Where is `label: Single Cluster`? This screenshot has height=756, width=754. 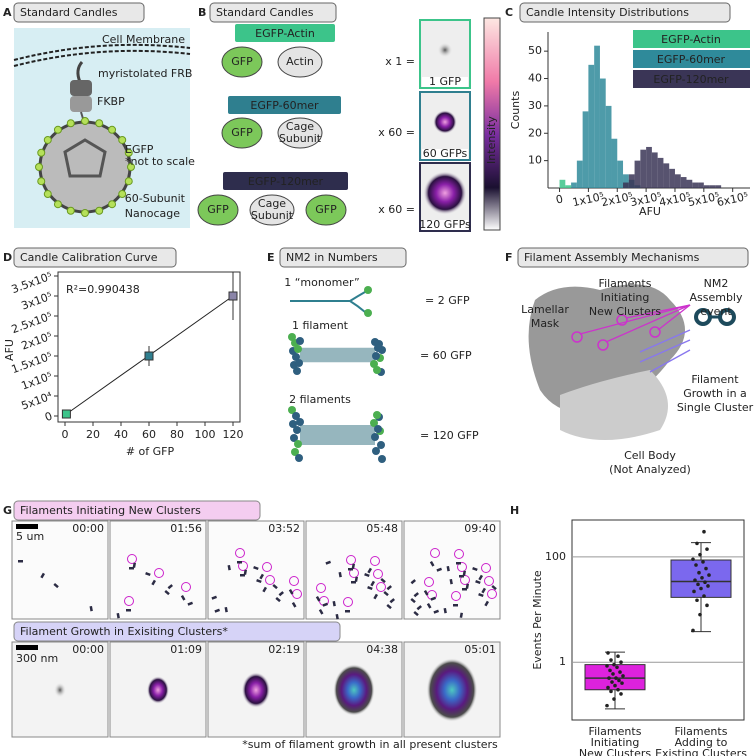 label: Single Cluster is located at coordinates (715, 407).